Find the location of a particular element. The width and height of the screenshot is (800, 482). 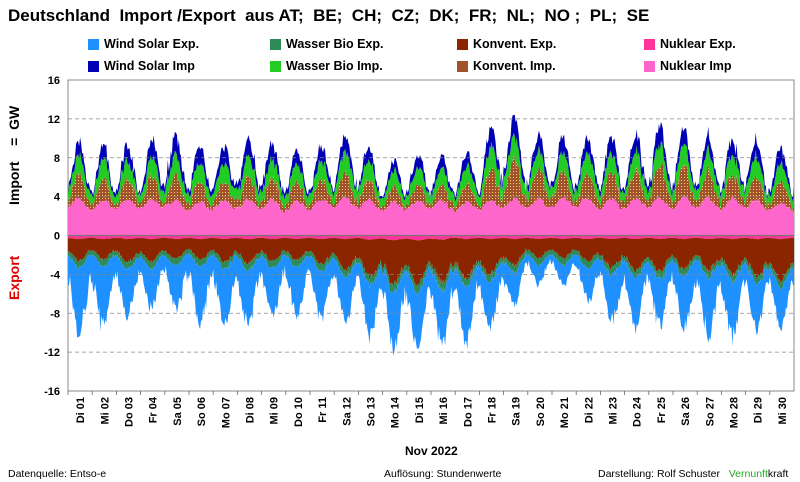

footer-source: Datenquelle: Entso-e is located at coordinates (57, 474).